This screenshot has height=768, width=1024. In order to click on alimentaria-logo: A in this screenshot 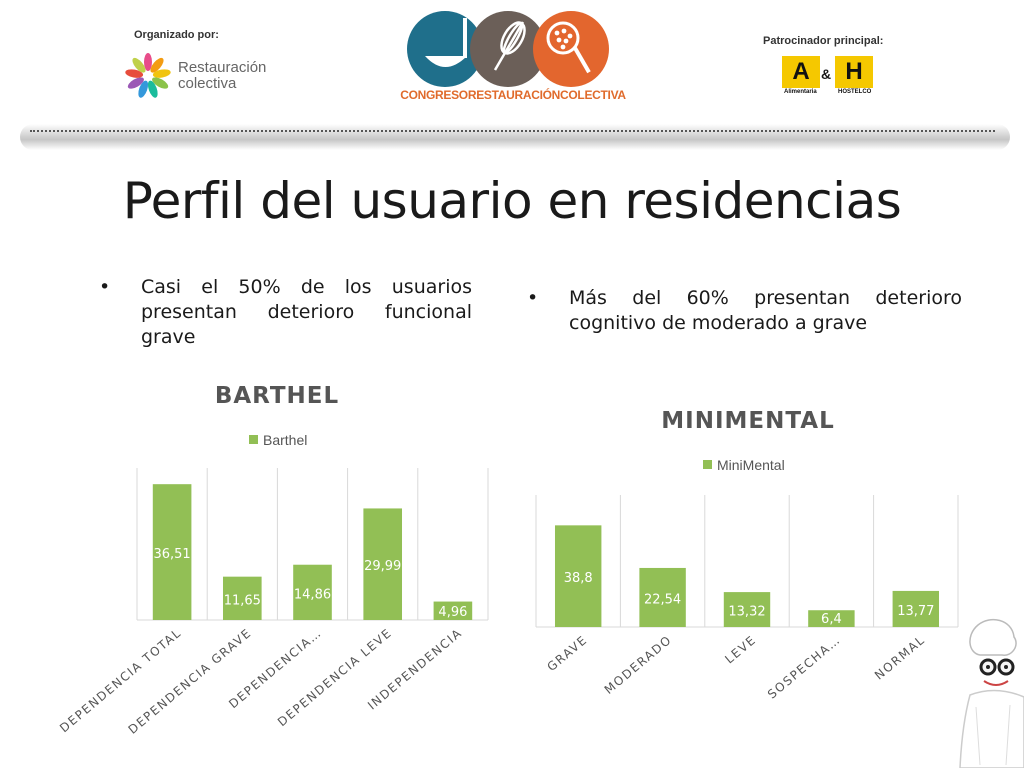, I will do `click(801, 72)`.